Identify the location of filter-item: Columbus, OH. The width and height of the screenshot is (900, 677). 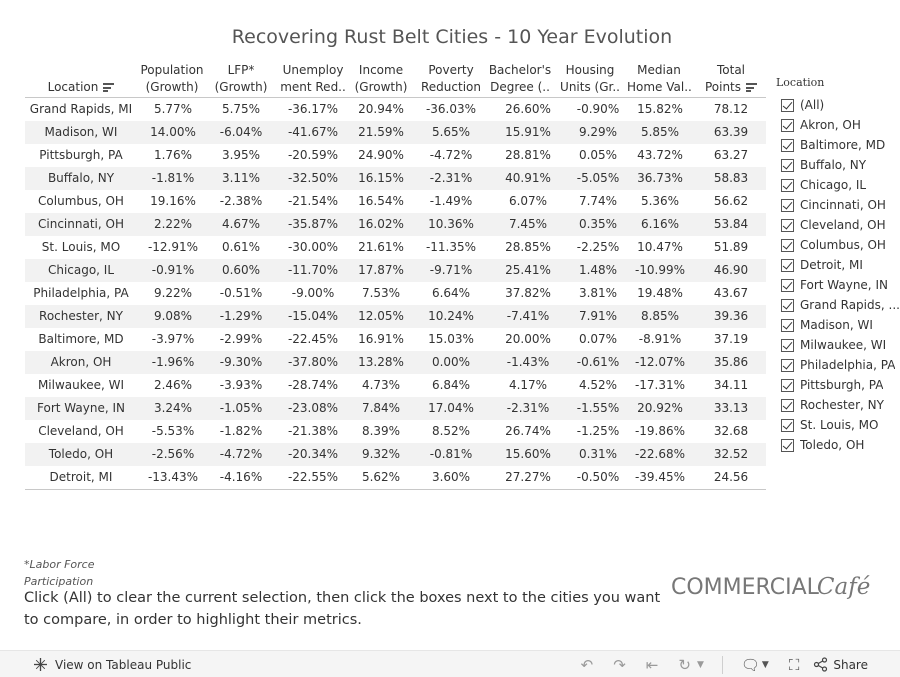
(838, 245).